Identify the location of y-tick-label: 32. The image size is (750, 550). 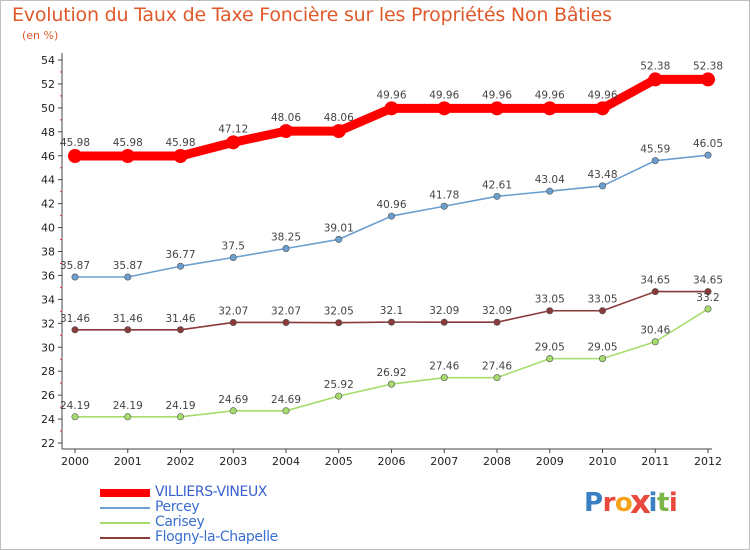
(48, 323).